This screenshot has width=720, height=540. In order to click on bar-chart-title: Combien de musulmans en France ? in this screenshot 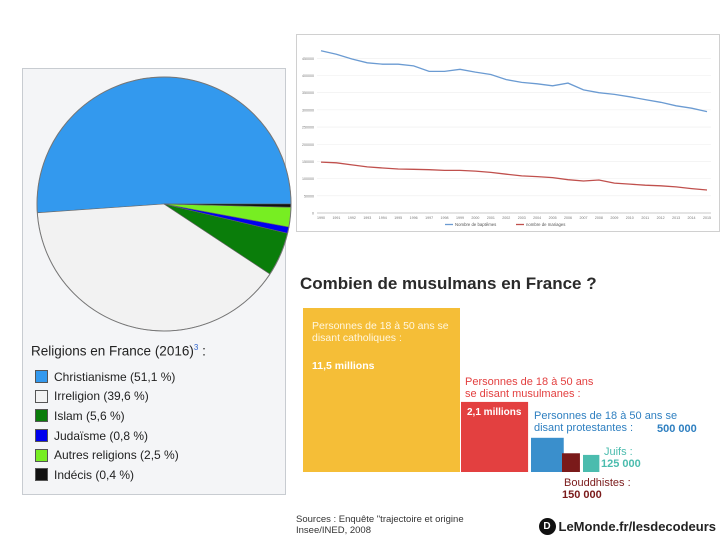, I will do `click(448, 283)`.